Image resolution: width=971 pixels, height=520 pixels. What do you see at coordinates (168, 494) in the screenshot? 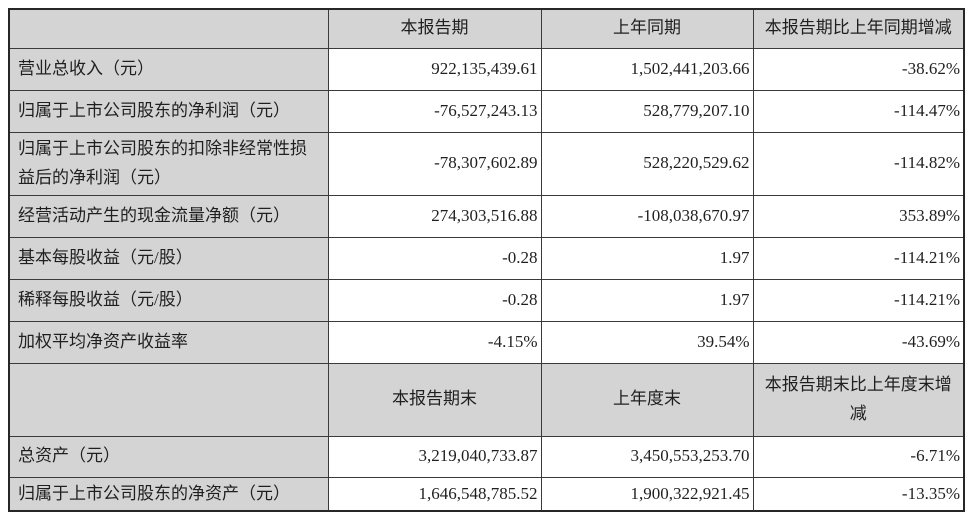
I see `row-label: 归属于上市公司股东的净资产（元）` at bounding box center [168, 494].